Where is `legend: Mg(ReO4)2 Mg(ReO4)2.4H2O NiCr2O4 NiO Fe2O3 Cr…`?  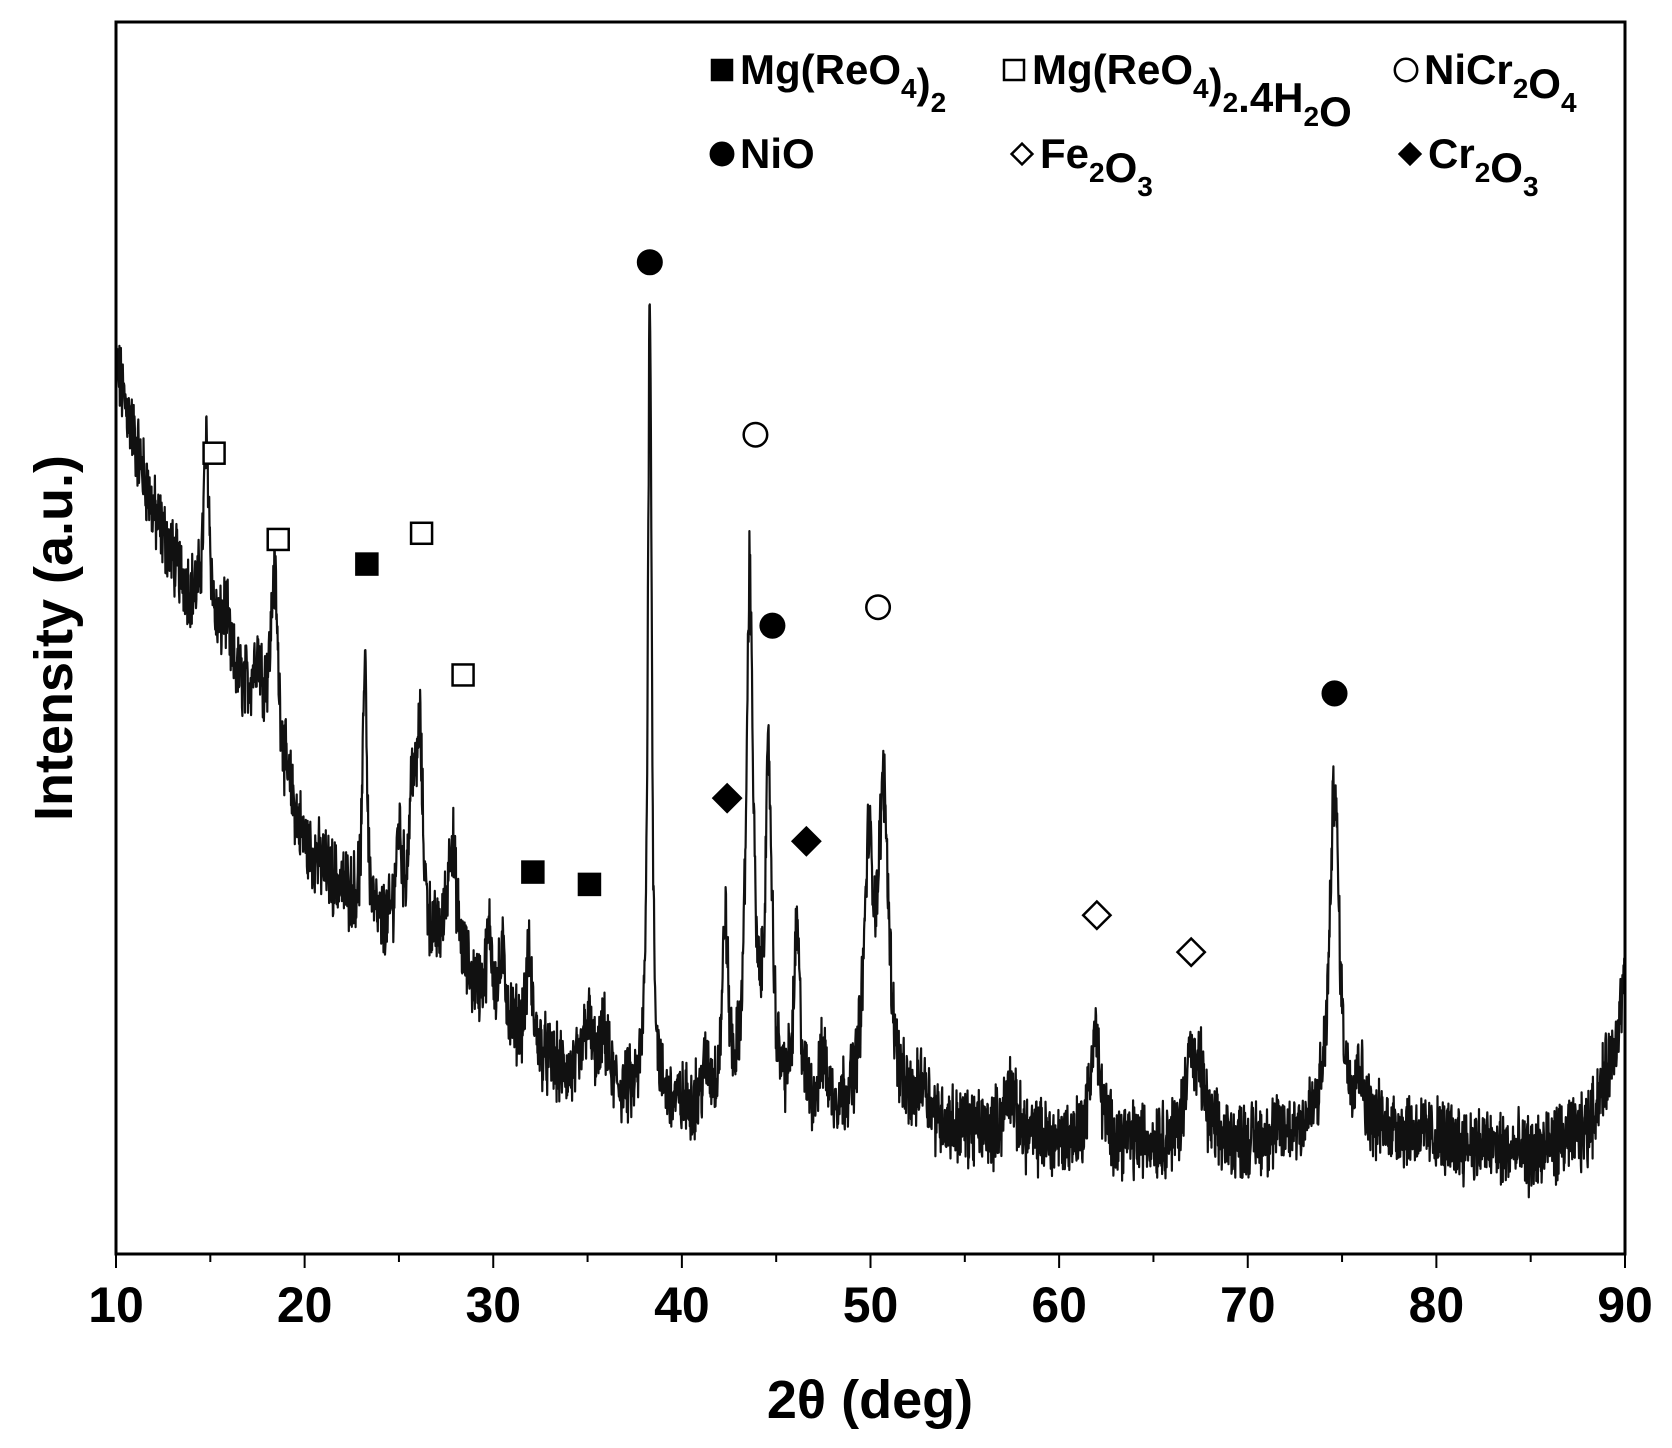 legend: Mg(ReO4)2 Mg(ReO4)2.4H2O NiCr2O4 NiO Fe2O3 Cr… is located at coordinates (1143, 124).